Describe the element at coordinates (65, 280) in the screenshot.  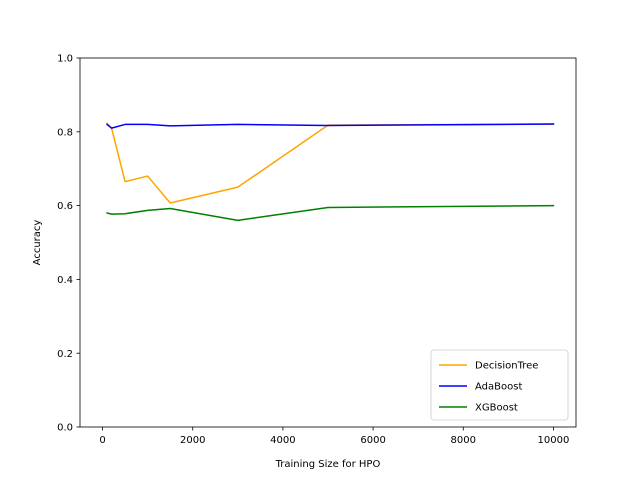
I see `y-tick-label: 0.4` at that location.